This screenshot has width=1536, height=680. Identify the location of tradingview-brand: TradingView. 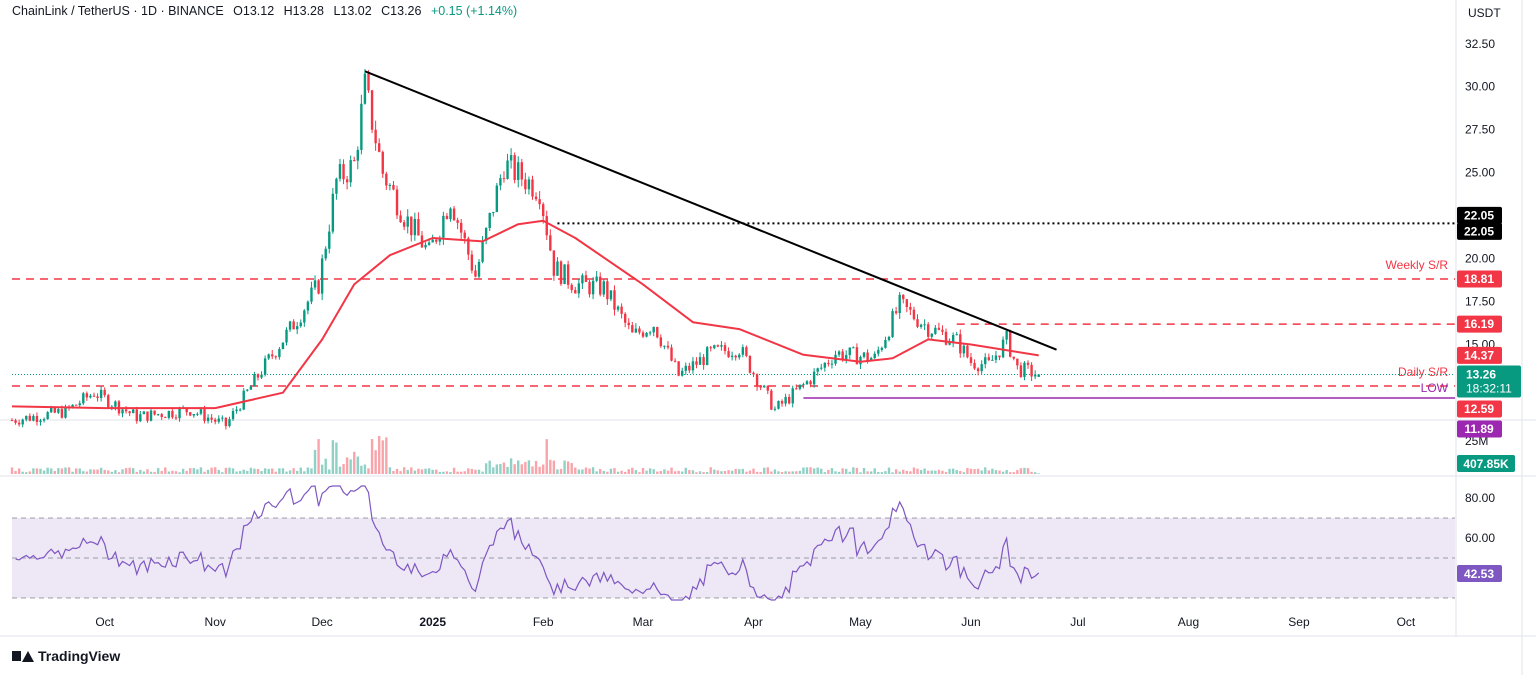
(66, 656).